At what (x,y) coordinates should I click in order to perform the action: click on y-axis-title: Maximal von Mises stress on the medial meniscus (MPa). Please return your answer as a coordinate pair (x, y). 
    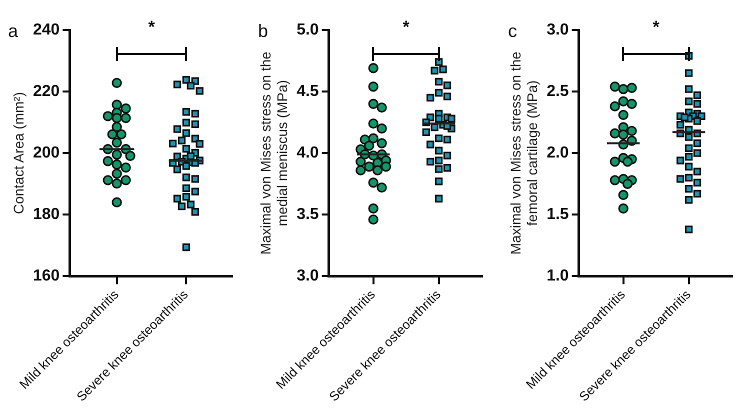
    Looking at the image, I should click on (273, 153).